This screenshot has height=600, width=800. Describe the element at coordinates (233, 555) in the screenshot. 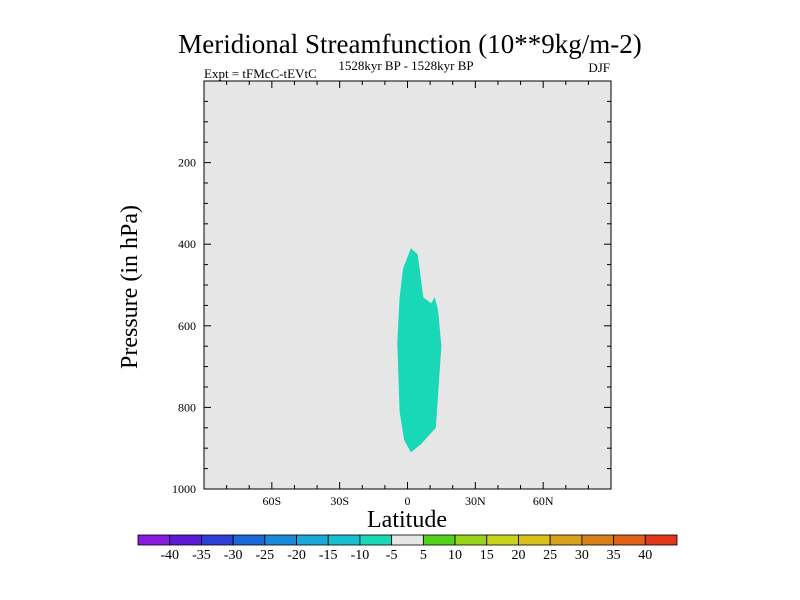

I see `colorbar-label: -30` at that location.